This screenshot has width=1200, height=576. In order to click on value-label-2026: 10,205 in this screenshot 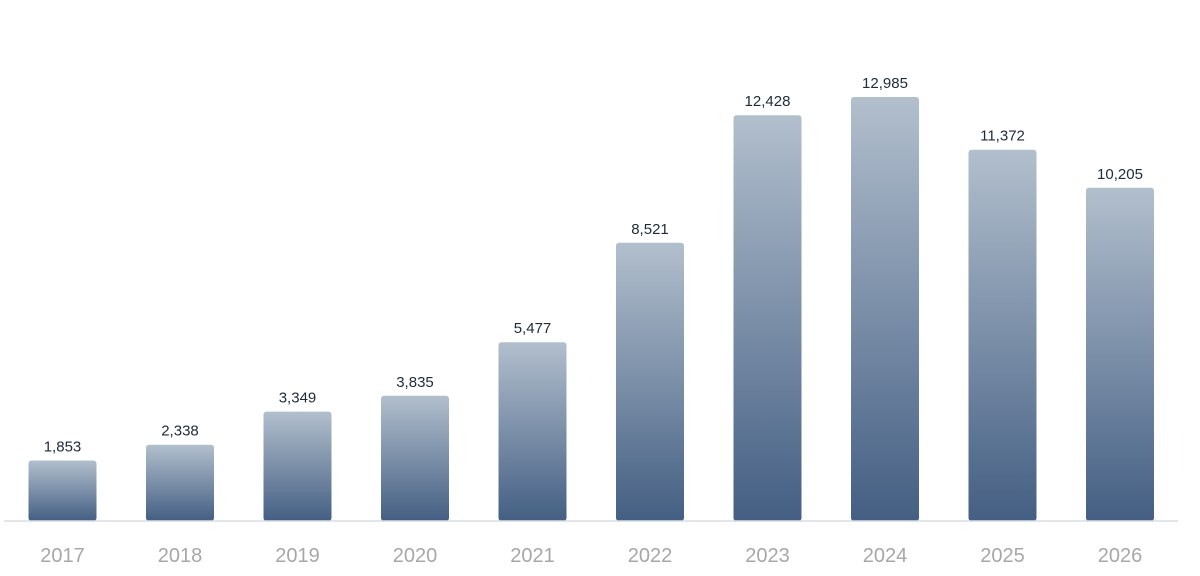, I will do `click(1120, 174)`.